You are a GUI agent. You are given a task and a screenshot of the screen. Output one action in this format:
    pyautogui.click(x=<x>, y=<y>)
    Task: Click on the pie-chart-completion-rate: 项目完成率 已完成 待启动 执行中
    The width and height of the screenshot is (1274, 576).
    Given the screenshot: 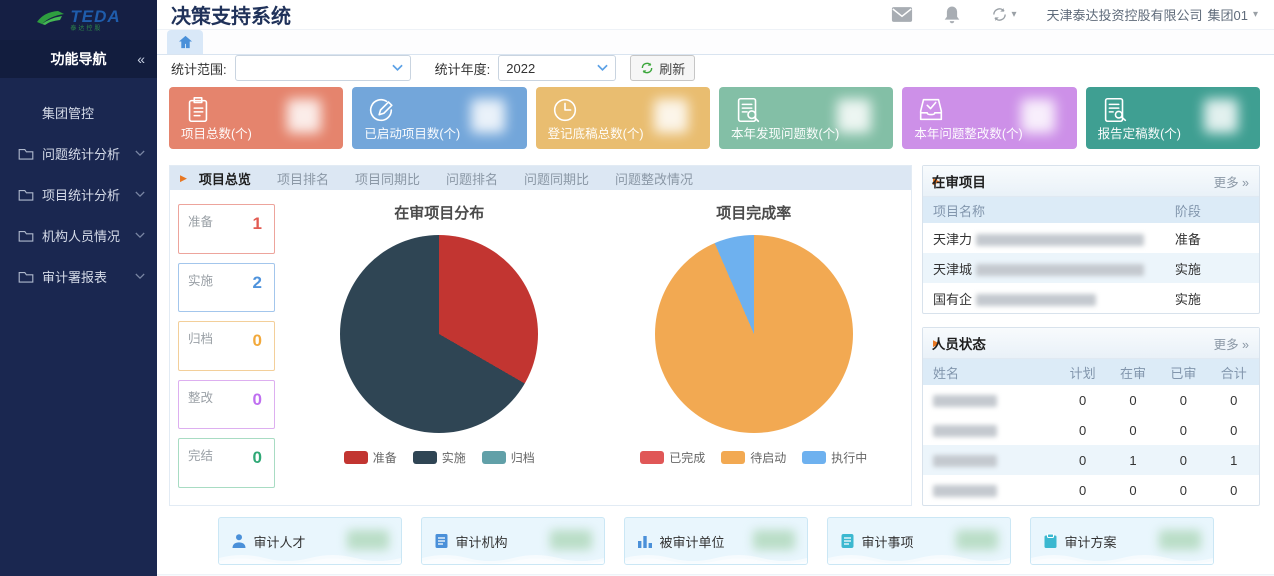 What is the action you would take?
    pyautogui.click(x=754, y=339)
    